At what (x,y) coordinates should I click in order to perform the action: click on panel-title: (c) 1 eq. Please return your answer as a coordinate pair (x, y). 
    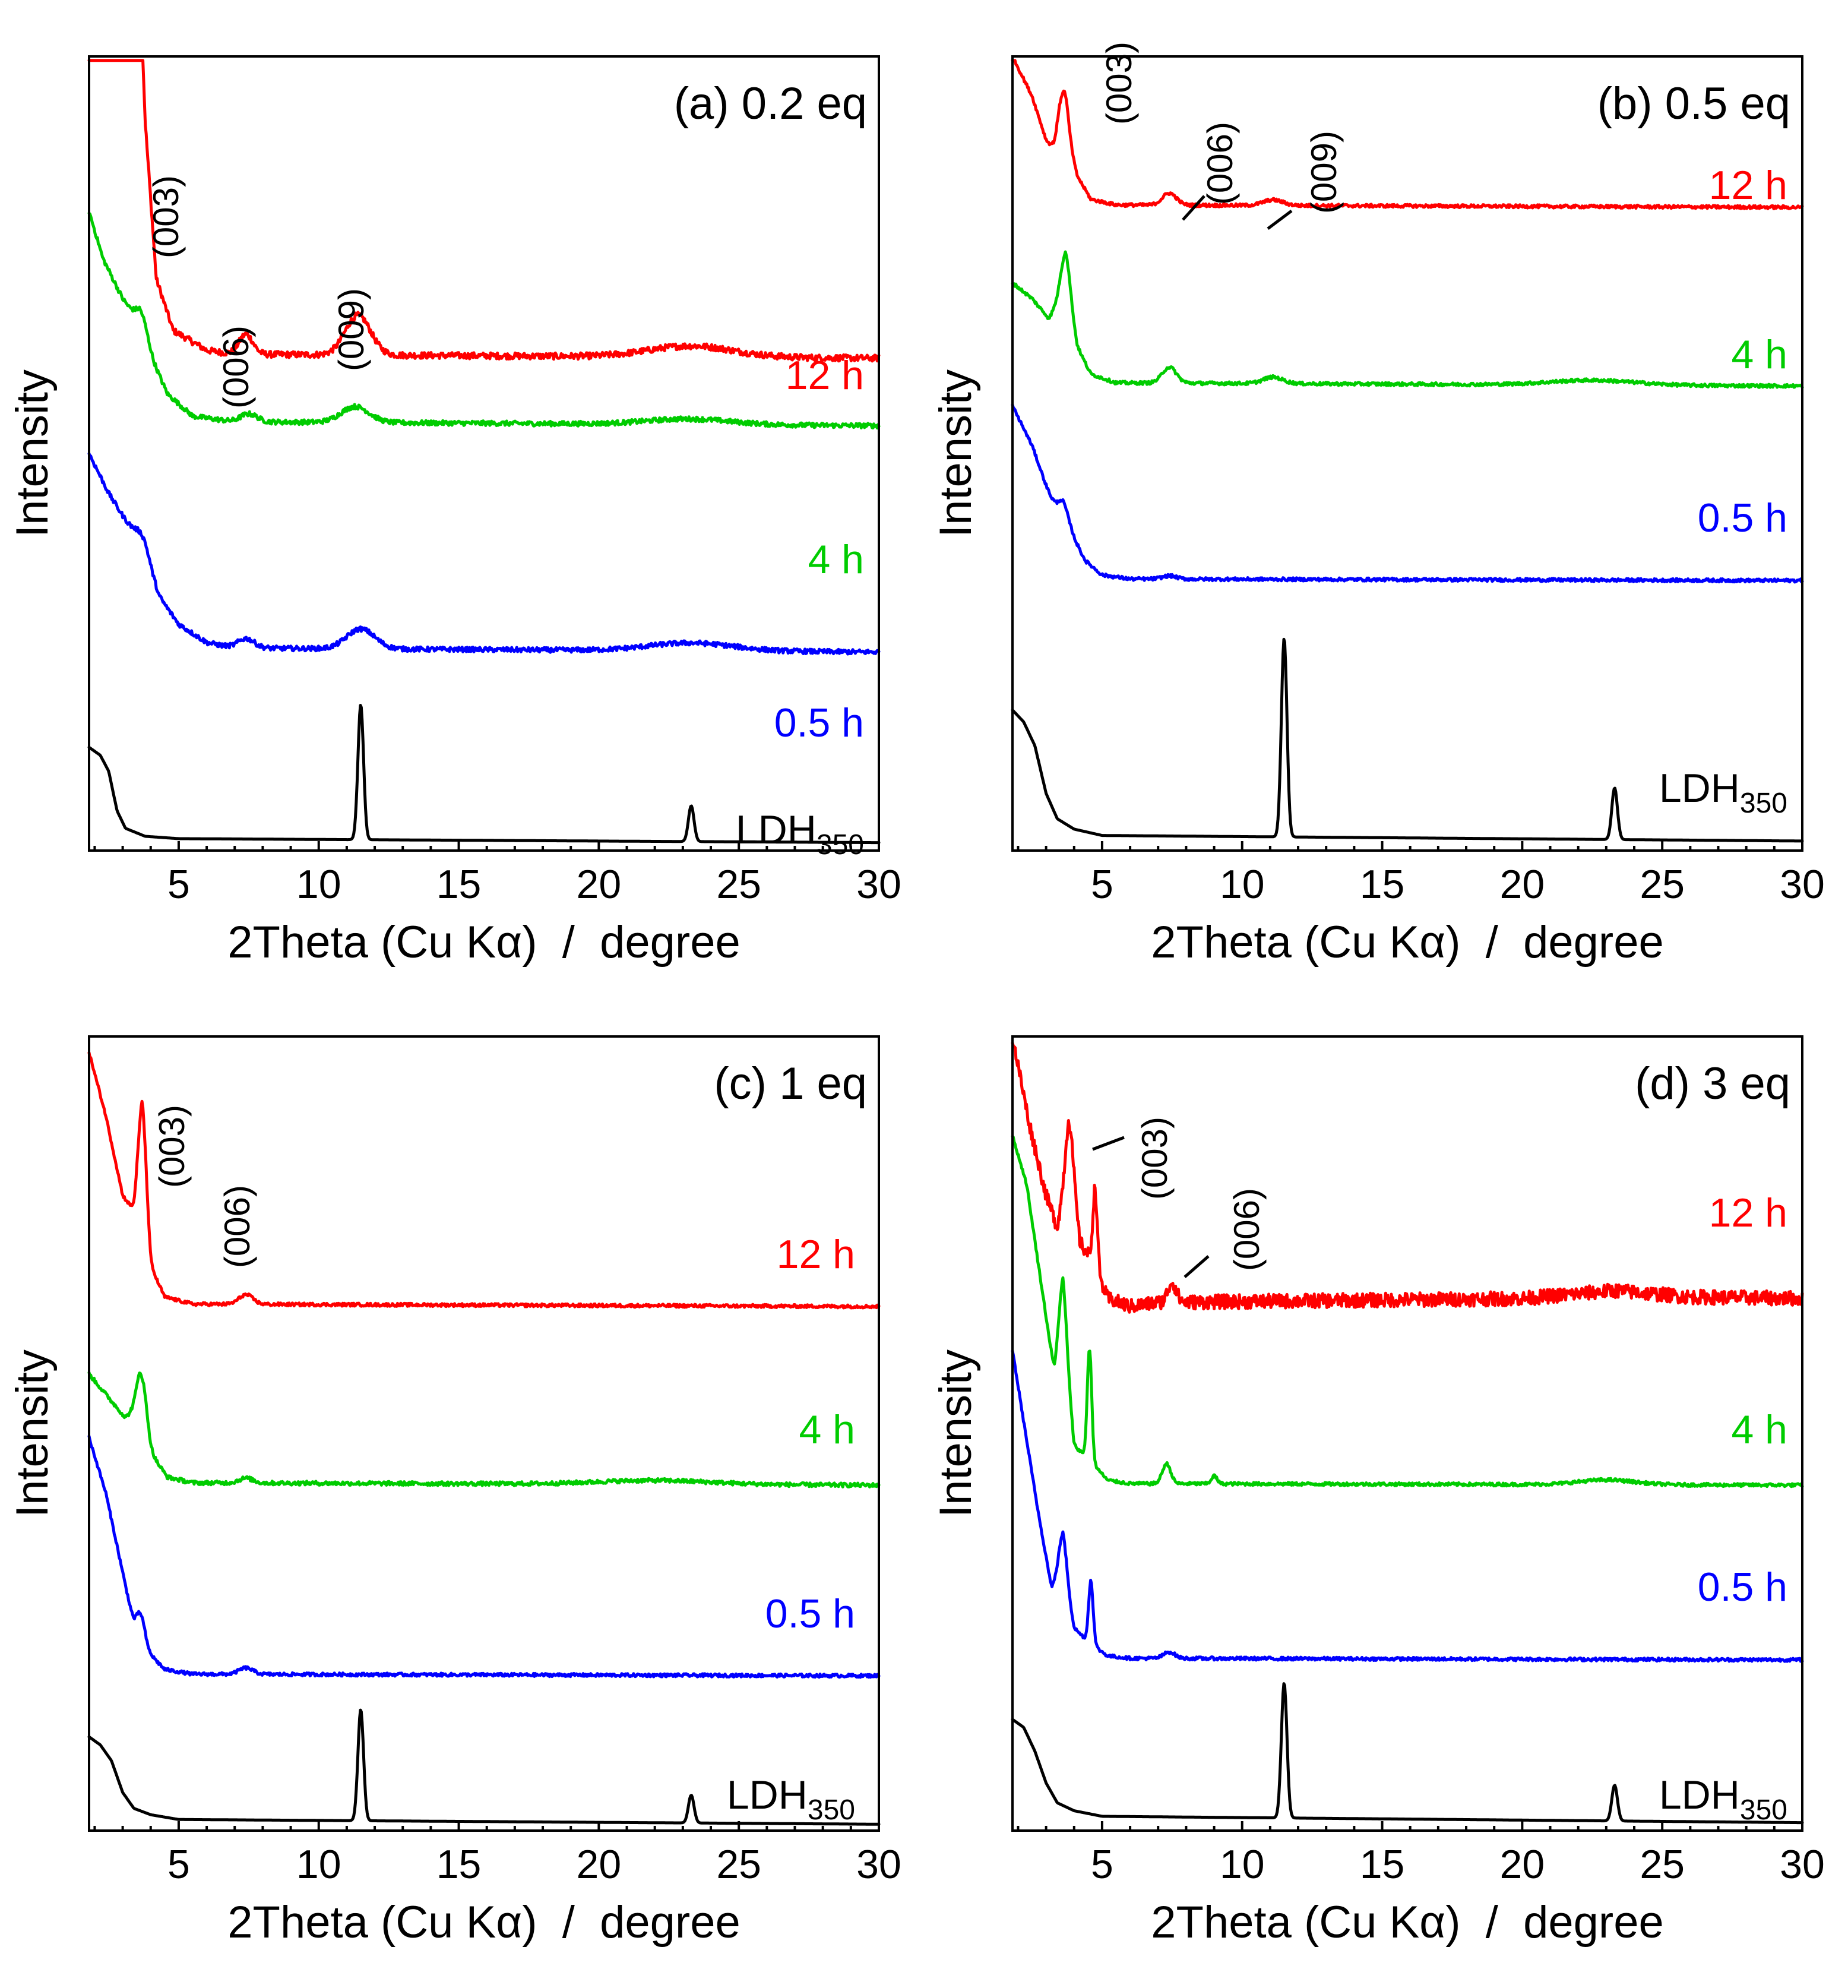
    Looking at the image, I should click on (790, 1083).